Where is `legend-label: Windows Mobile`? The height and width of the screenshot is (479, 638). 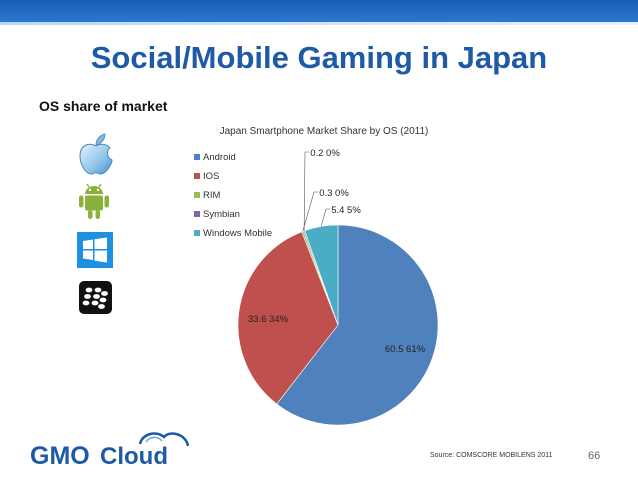 legend-label: Windows Mobile is located at coordinates (237, 233).